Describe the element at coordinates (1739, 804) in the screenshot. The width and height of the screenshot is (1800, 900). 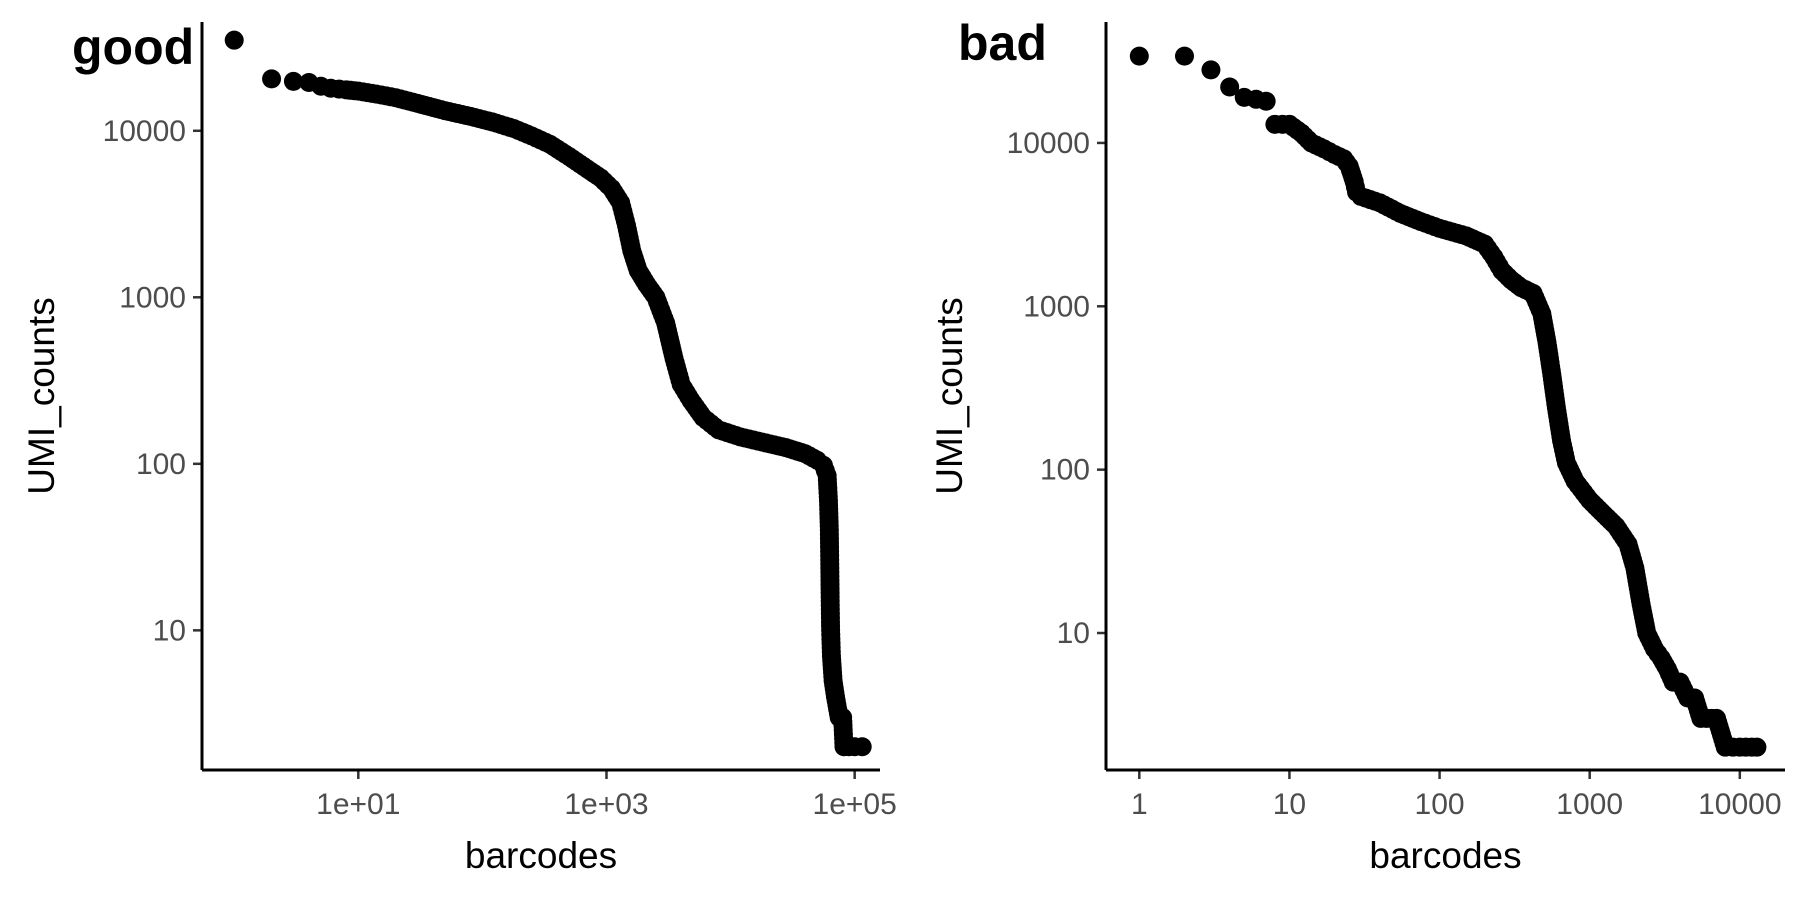
I see `x-tick-label: 10000` at that location.